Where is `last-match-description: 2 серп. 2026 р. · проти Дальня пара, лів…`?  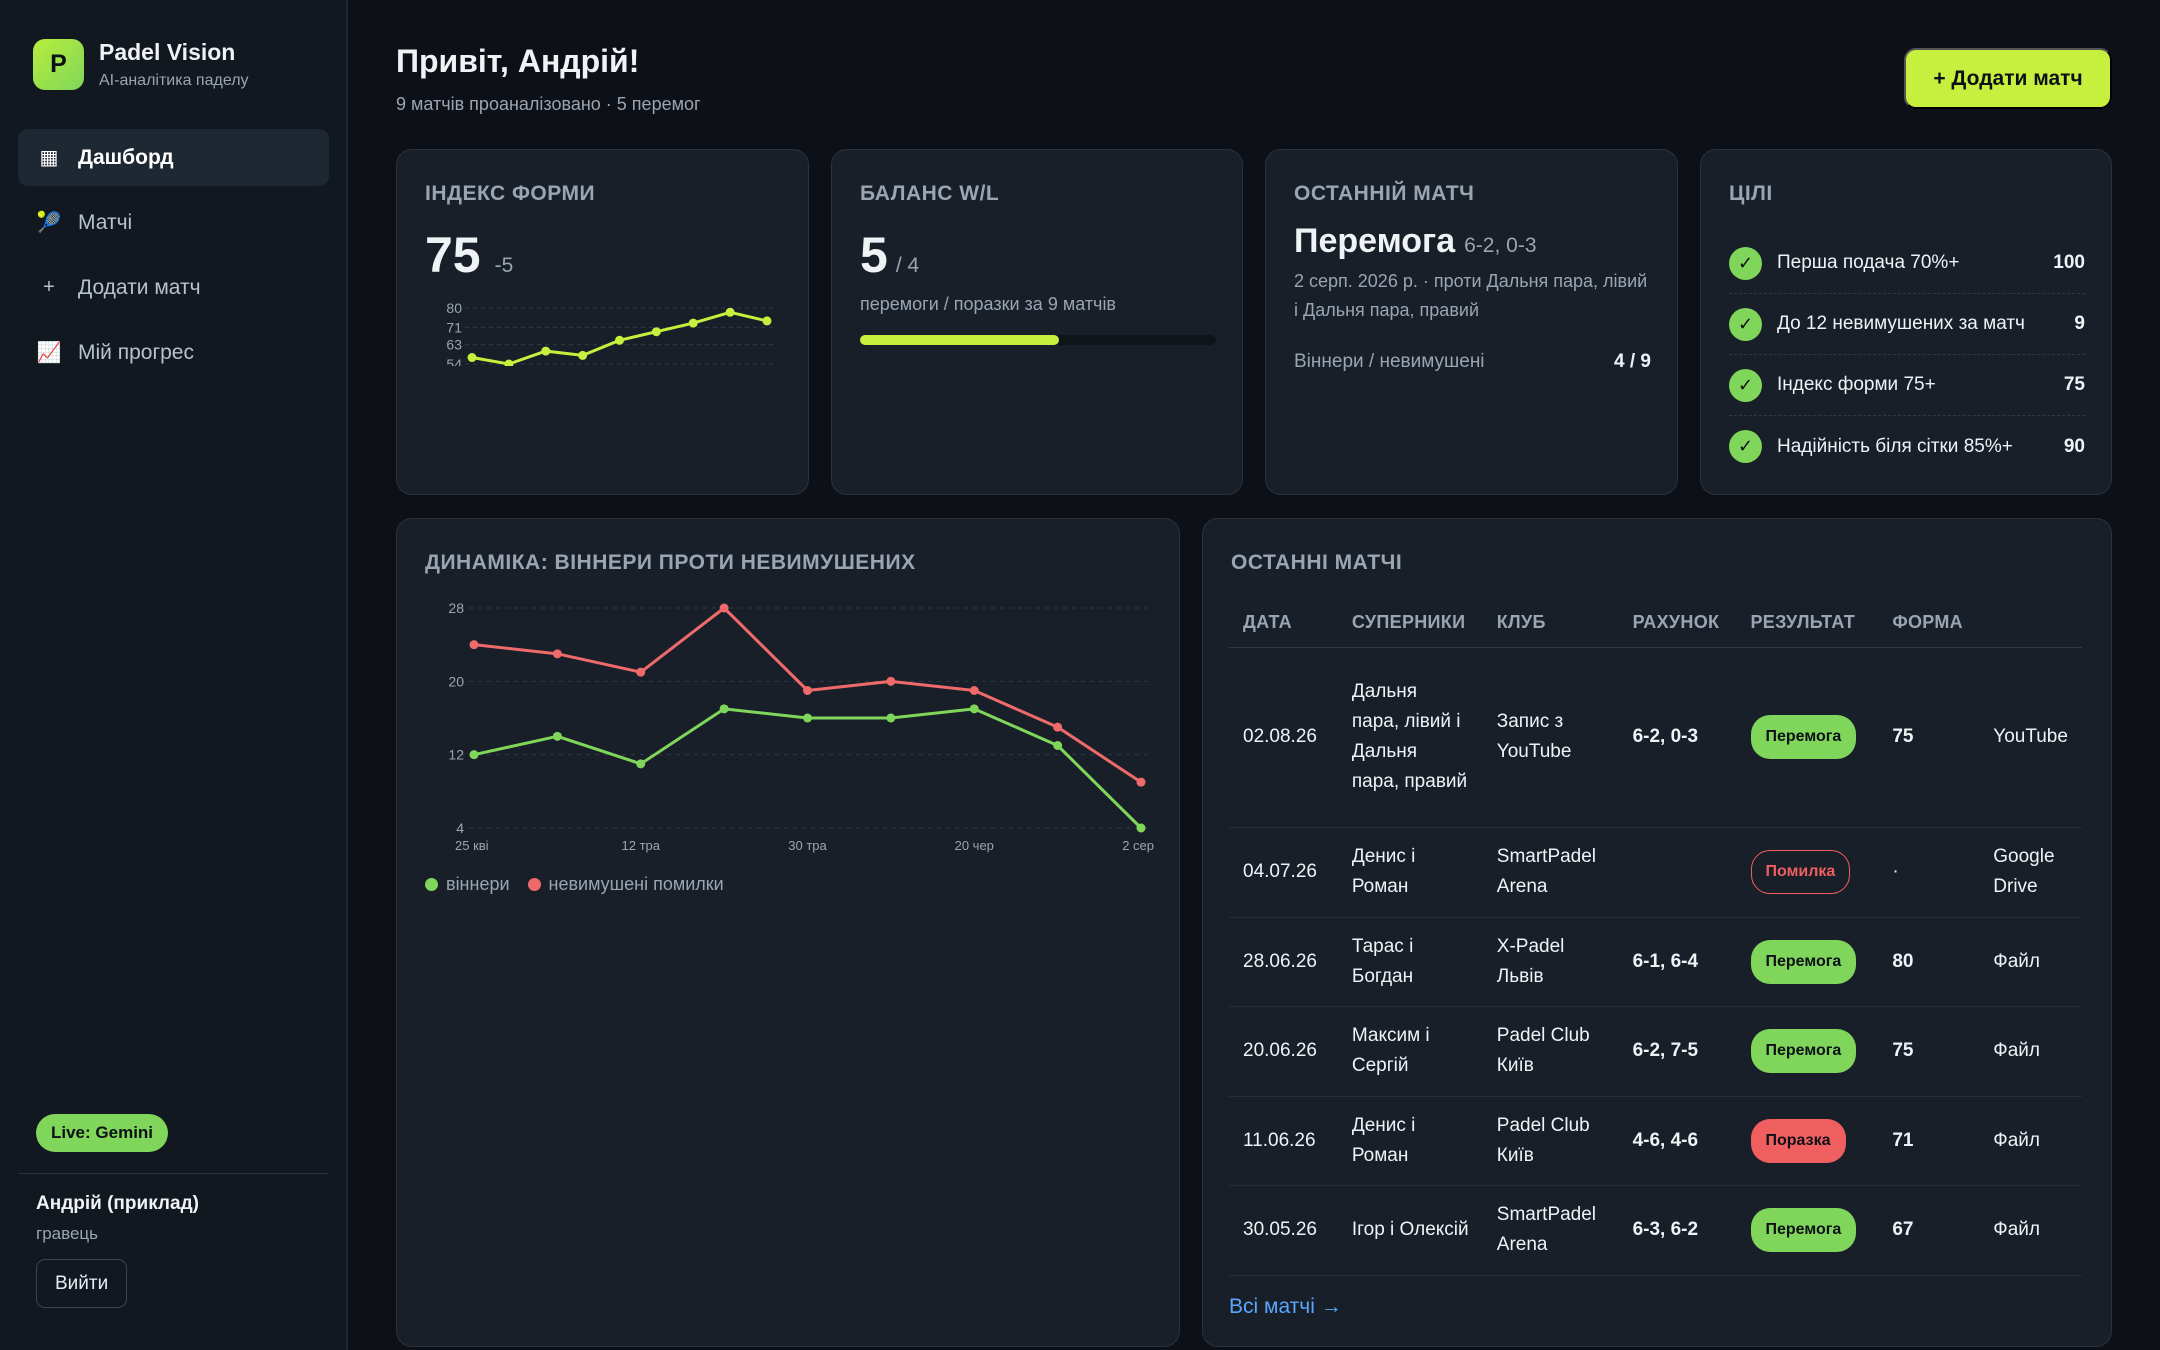 last-match-description: 2 серп. 2026 р. · проти Дальня пара, лів… is located at coordinates (1471, 295).